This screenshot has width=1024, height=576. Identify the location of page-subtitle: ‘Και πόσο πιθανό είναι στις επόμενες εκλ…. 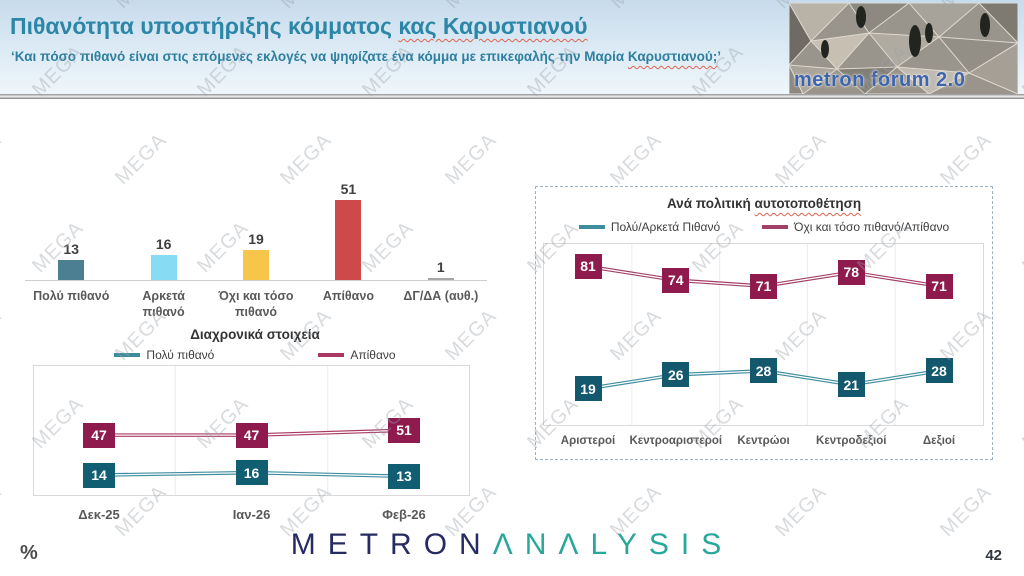
(383, 57).